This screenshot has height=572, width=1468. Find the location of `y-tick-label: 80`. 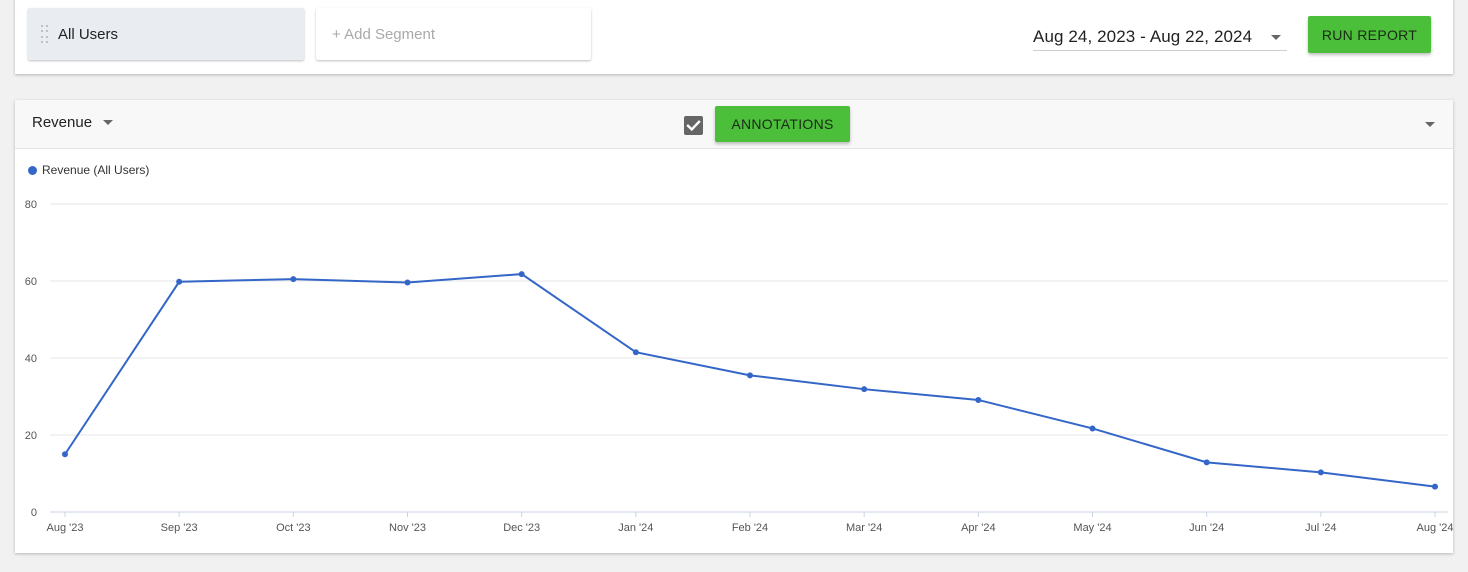

y-tick-label: 80 is located at coordinates (31, 205).